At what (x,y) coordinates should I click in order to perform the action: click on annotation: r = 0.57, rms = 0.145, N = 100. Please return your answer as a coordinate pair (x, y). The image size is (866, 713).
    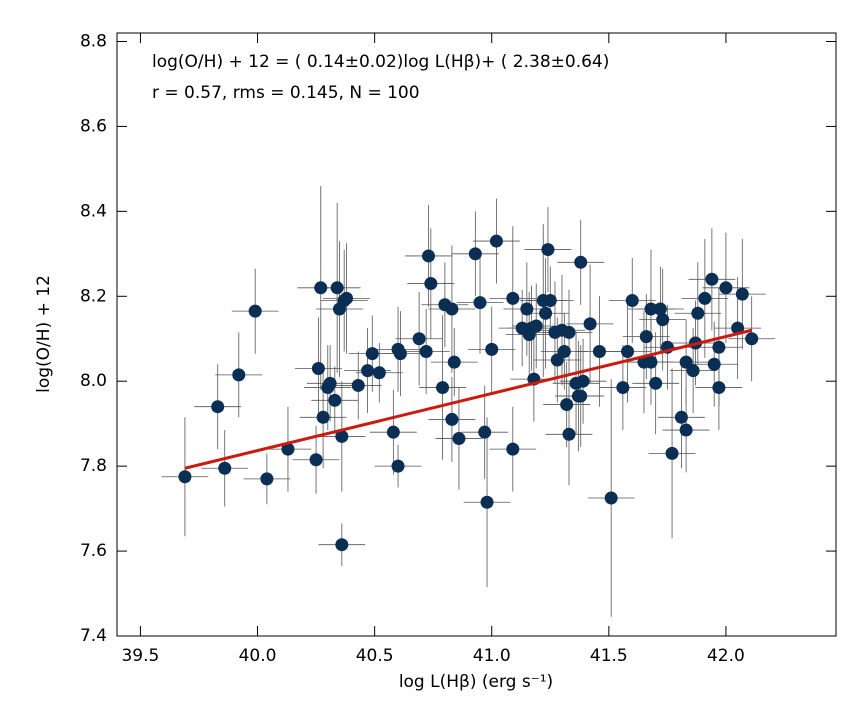
    Looking at the image, I should click on (286, 93).